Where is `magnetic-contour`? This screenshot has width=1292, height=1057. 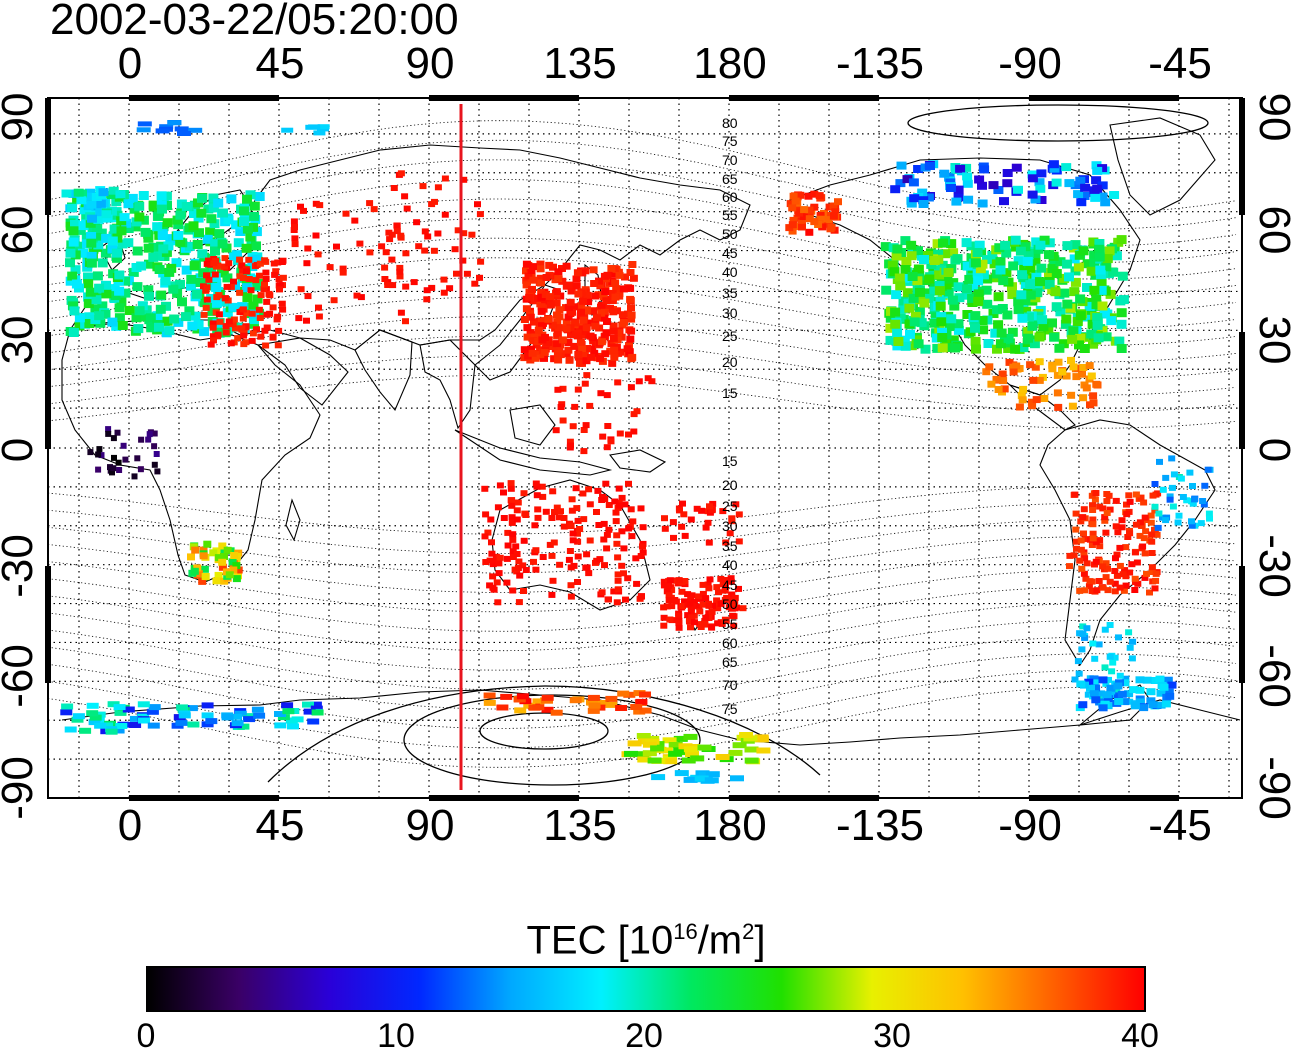 magnetic-contour is located at coordinates (642, 239).